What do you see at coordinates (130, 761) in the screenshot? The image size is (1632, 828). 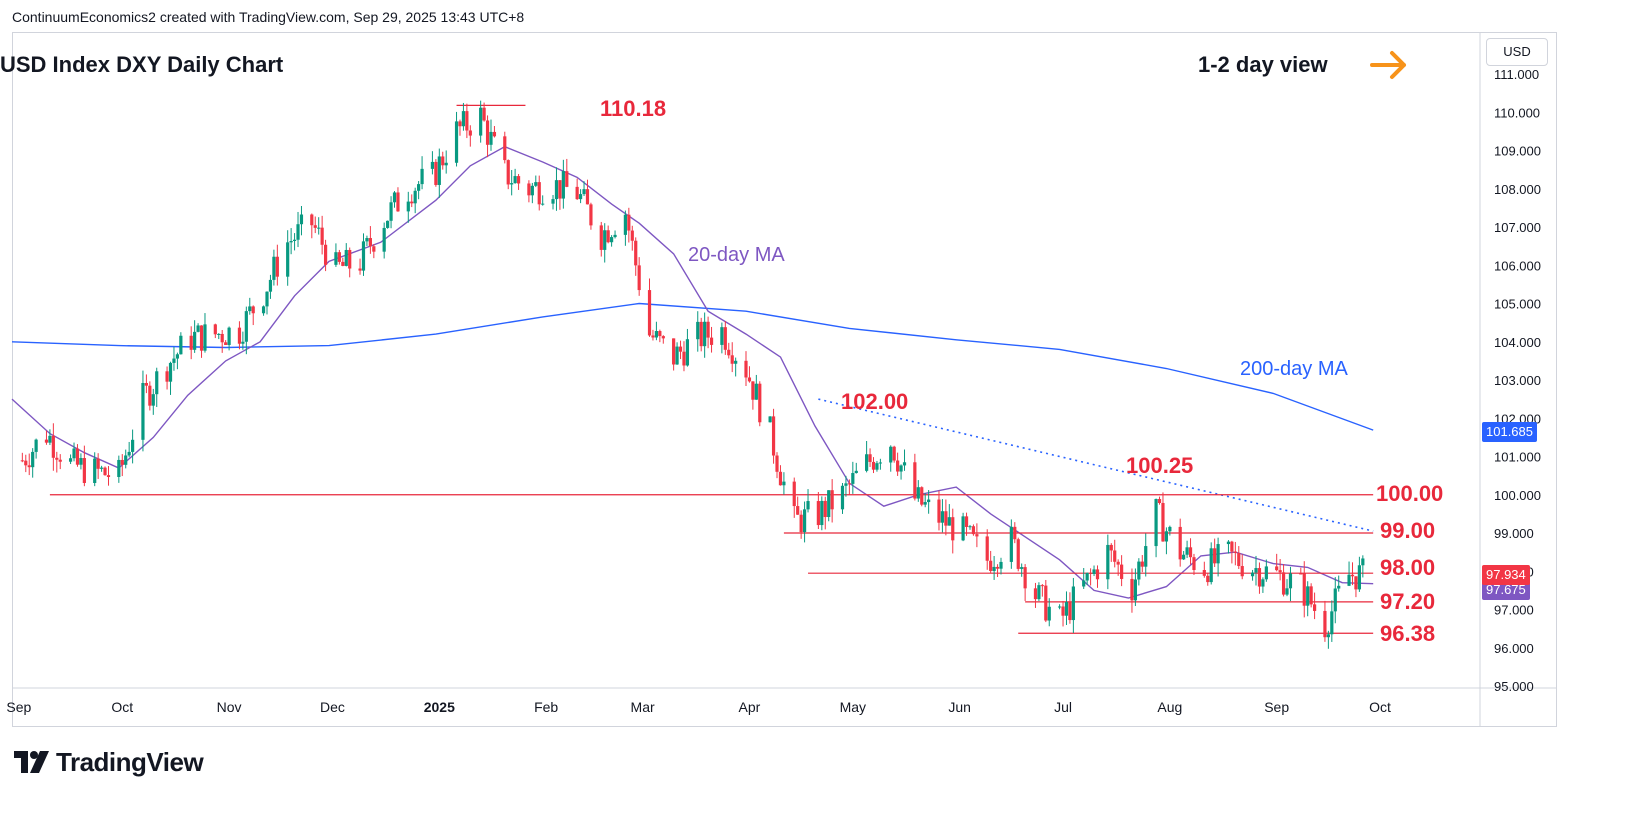 I see `tradingview-logo-text: TradingView` at bounding box center [130, 761].